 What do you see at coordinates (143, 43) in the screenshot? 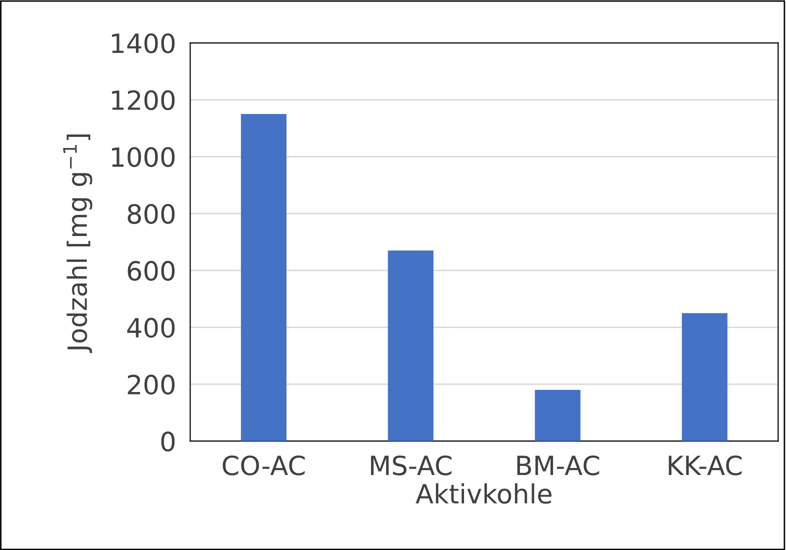
I see `y-tick-label: 1400` at bounding box center [143, 43].